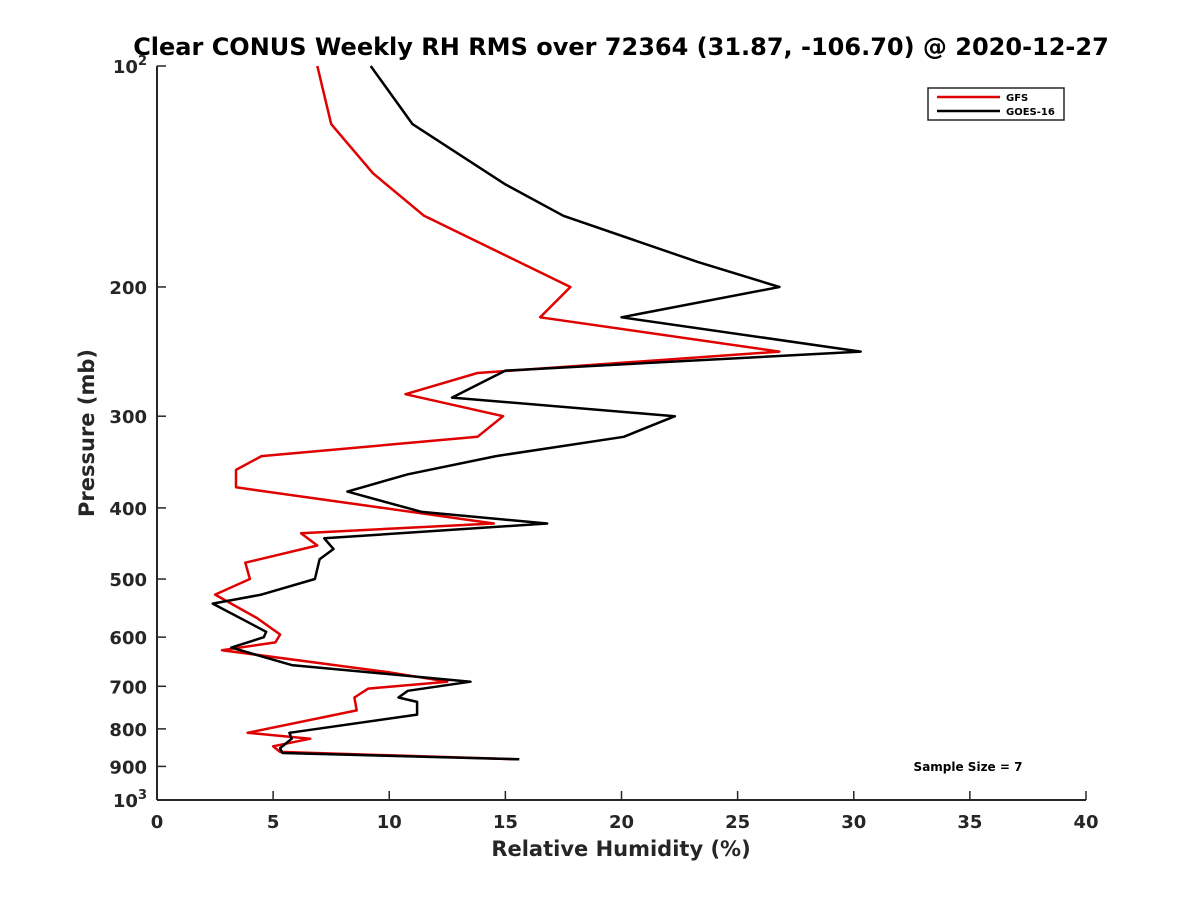 This screenshot has width=1200, height=900. What do you see at coordinates (273, 822) in the screenshot?
I see `x-tick-label: 5` at bounding box center [273, 822].